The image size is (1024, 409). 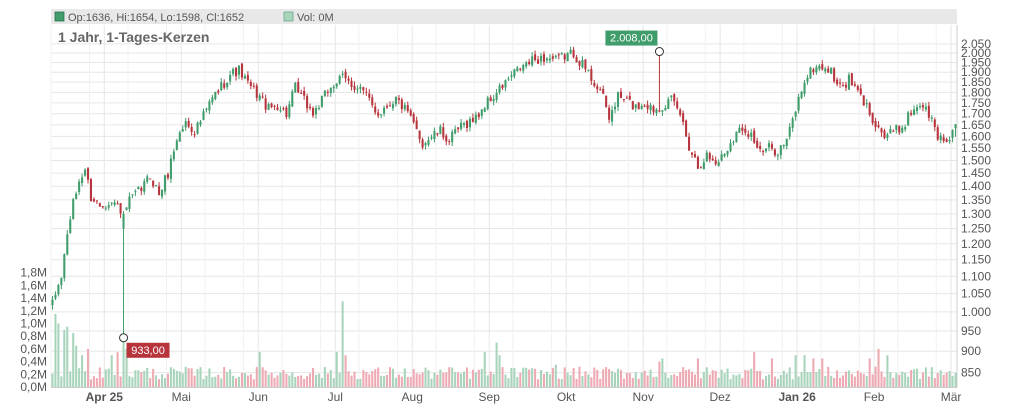 What do you see at coordinates (976, 294) in the screenshot?
I see `price-tick-label: 1.050` at bounding box center [976, 294].